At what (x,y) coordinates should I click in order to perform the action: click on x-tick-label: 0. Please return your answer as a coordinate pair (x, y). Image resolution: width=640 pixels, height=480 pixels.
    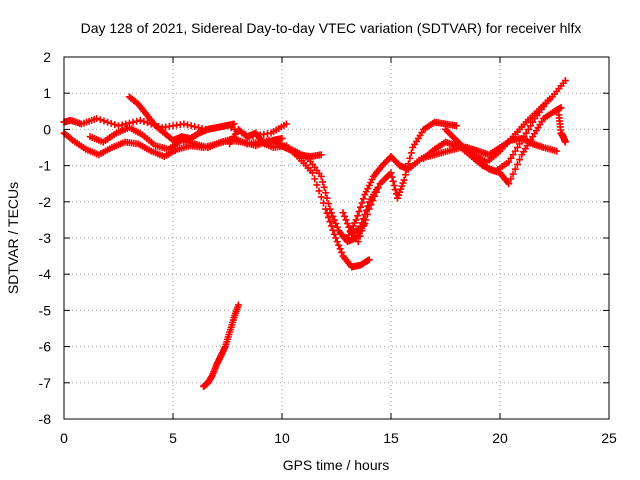
    Looking at the image, I should click on (64, 438).